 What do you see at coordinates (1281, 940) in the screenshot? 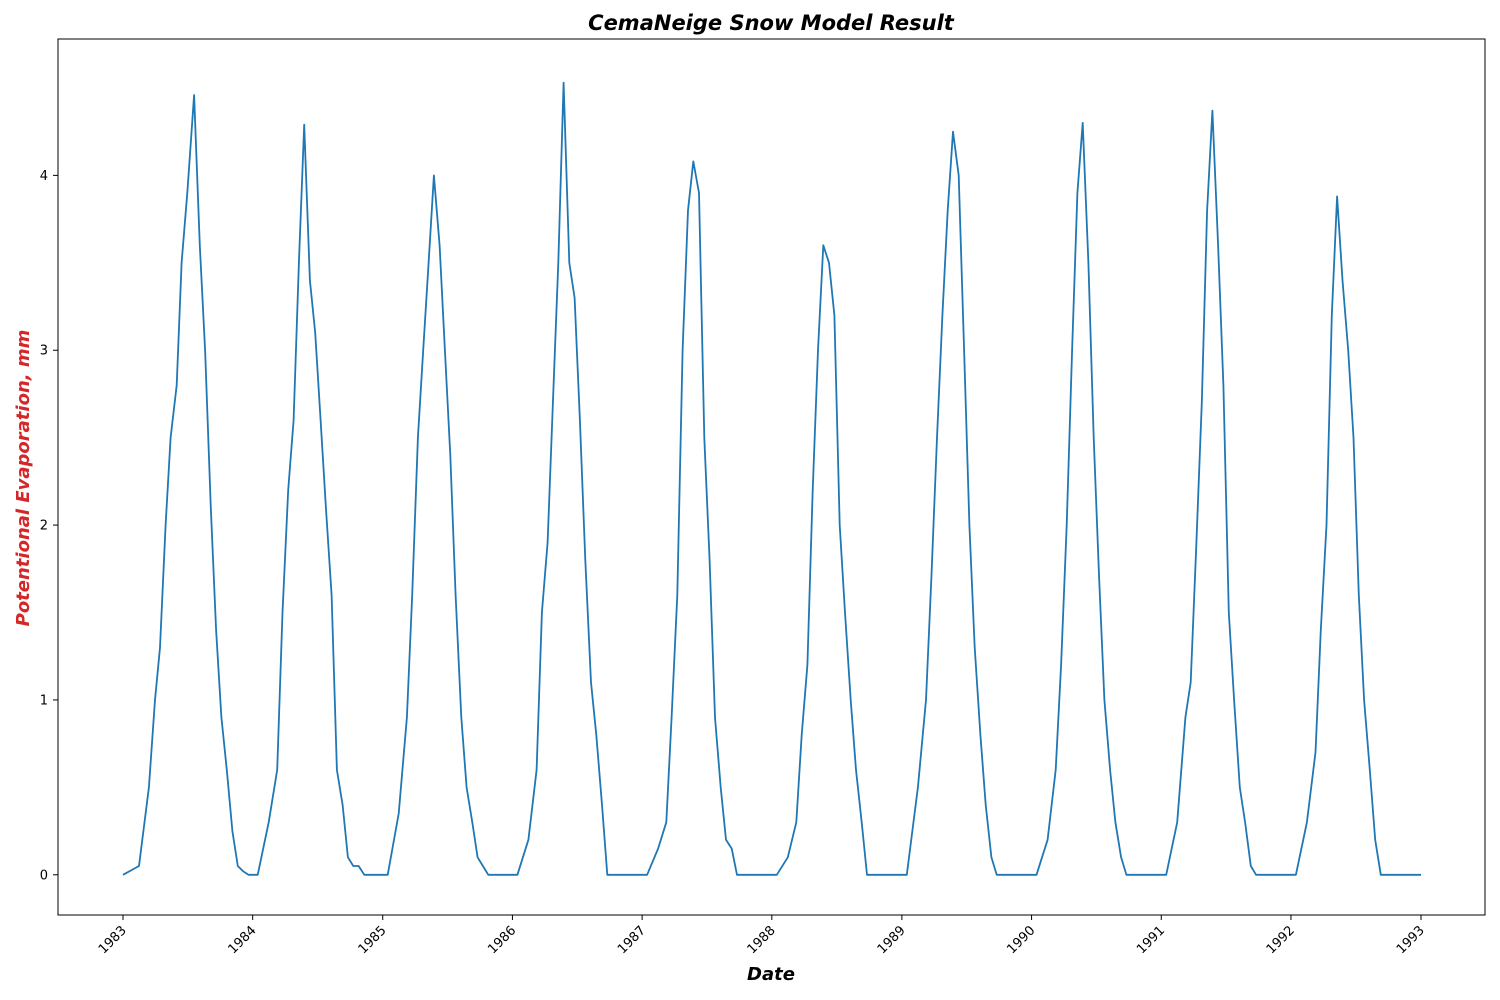
I see `x-tick-label: 1992` at bounding box center [1281, 940].